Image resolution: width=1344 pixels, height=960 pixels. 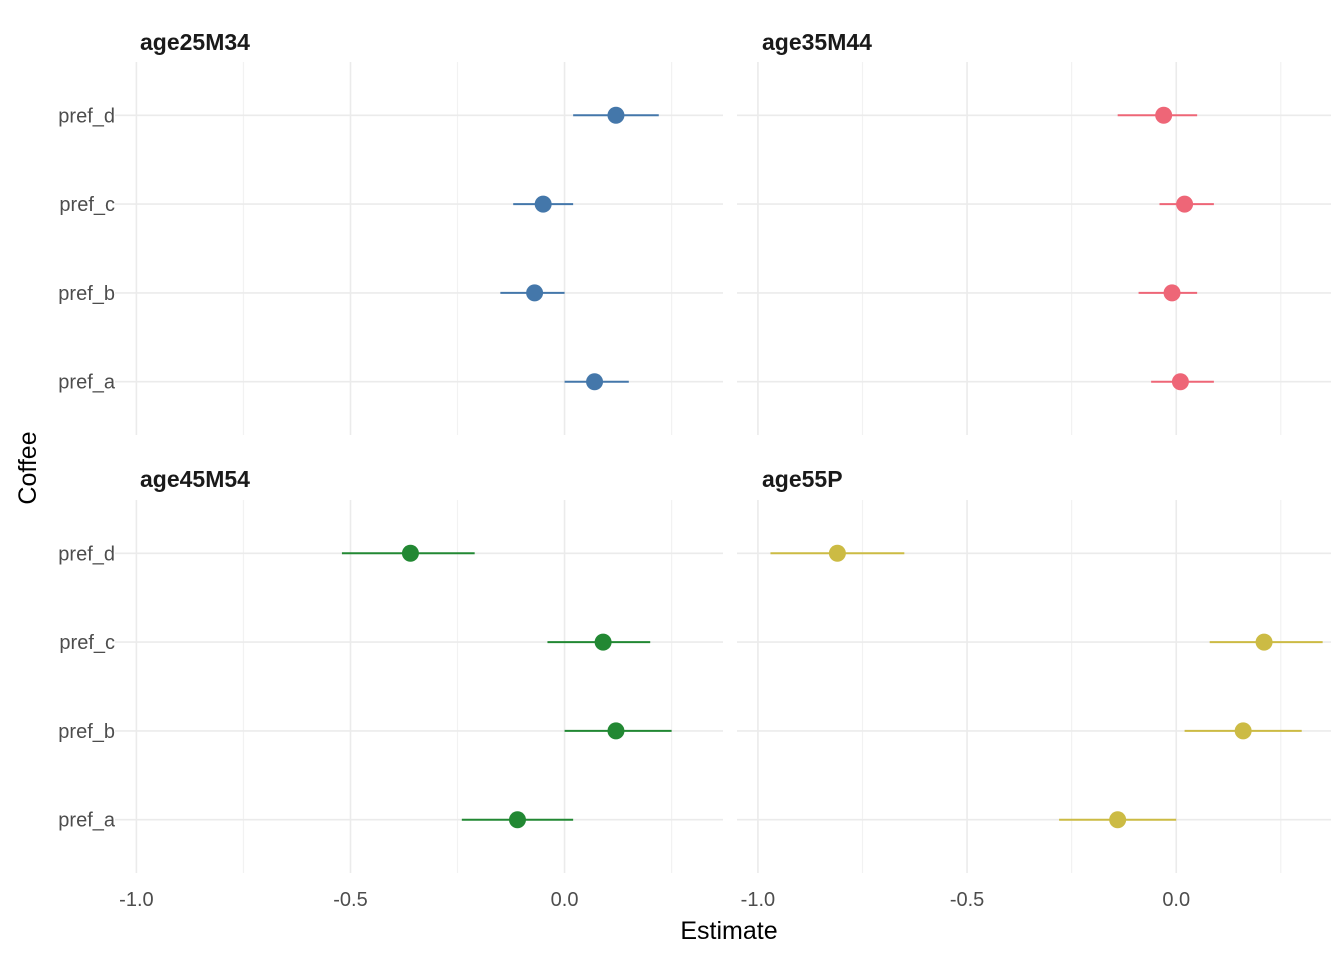 I want to click on panel-title: age25M34, so click(x=195, y=42).